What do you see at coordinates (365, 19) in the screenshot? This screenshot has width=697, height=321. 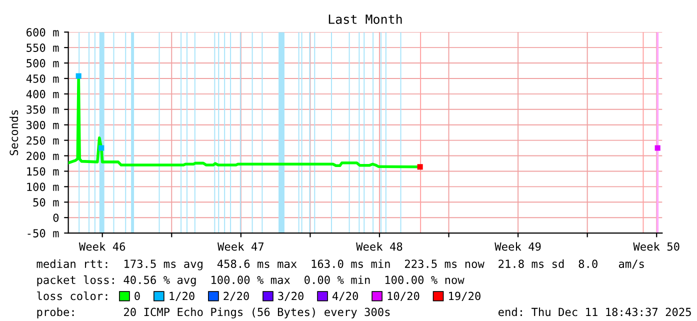 I see `chart-title: Last Month` at bounding box center [365, 19].